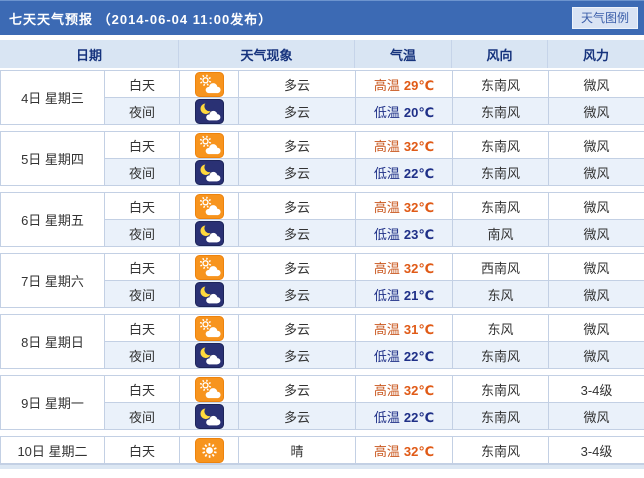 The width and height of the screenshot is (644, 478). Describe the element at coordinates (403, 54) in the screenshot. I see `column-header-temperature: 气温` at that location.